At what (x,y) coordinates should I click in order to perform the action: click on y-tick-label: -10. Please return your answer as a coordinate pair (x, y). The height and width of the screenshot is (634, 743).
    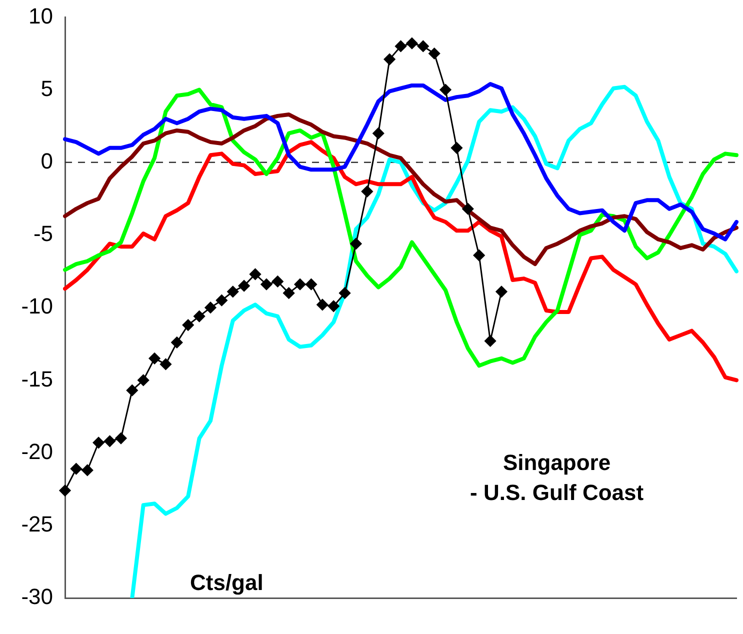
    Looking at the image, I should click on (37, 306).